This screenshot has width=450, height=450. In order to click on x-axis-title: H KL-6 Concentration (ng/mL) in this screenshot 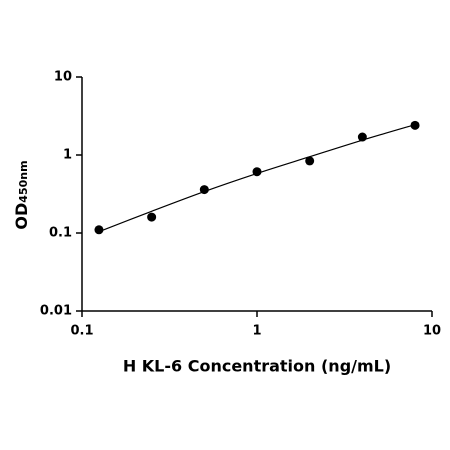, I will do `click(257, 366)`.